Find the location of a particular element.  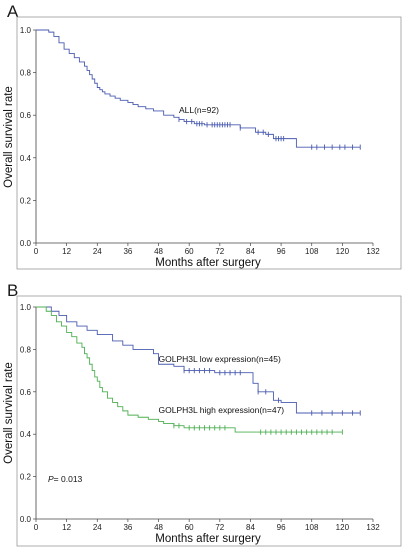

p-value-text: = 0.013 is located at coordinates (68, 479).